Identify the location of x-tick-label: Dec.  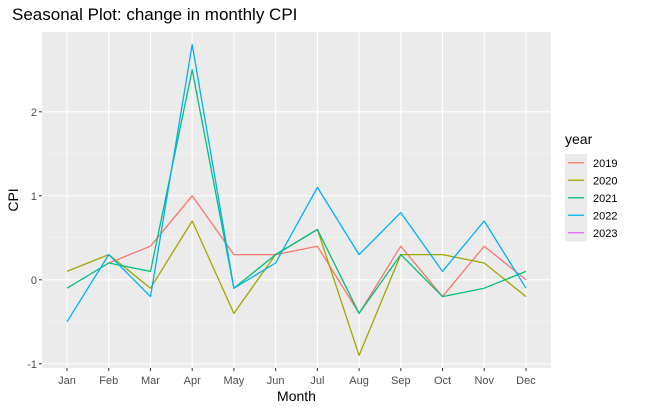
(526, 381).